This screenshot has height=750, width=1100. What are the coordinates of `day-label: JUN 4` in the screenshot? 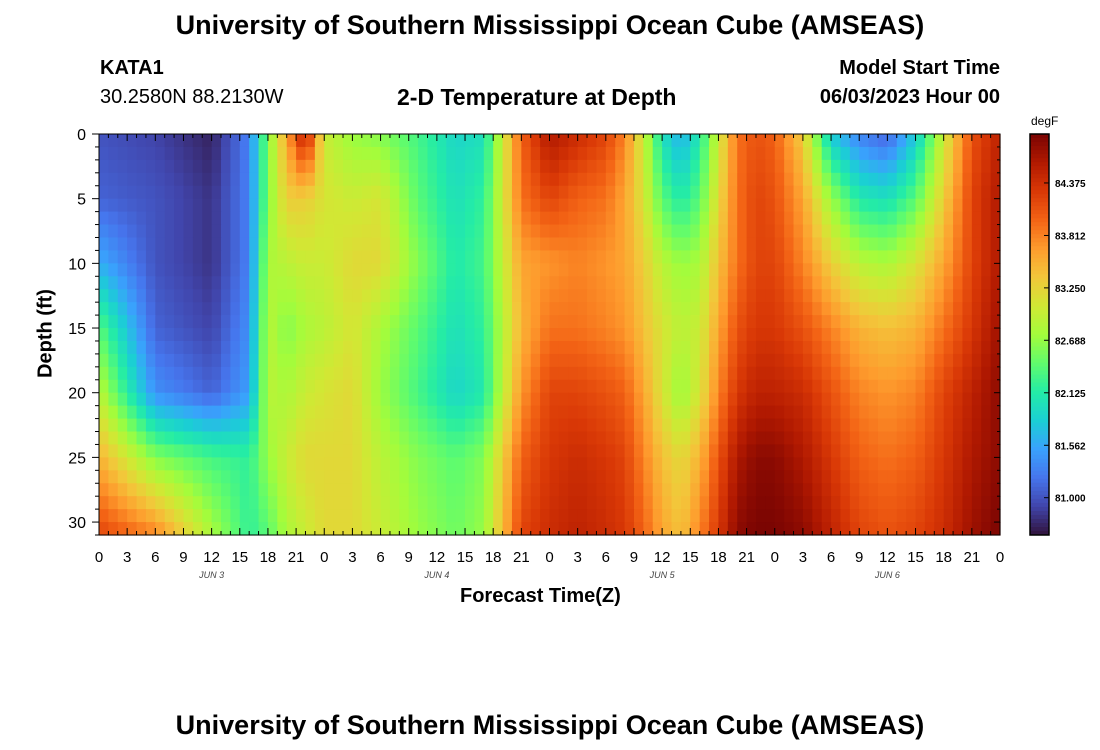 It's located at (436, 575).